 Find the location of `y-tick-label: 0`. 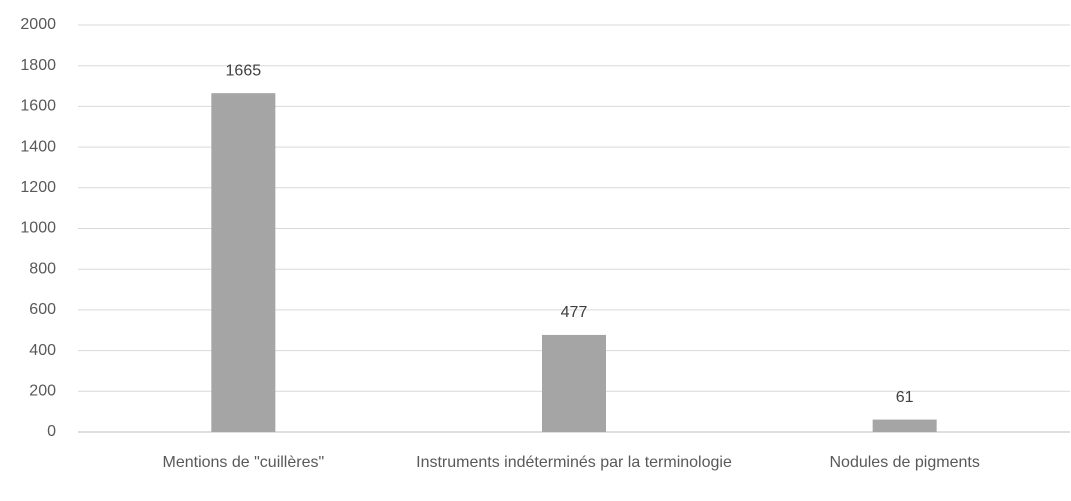

y-tick-label: 0 is located at coordinates (51, 431).